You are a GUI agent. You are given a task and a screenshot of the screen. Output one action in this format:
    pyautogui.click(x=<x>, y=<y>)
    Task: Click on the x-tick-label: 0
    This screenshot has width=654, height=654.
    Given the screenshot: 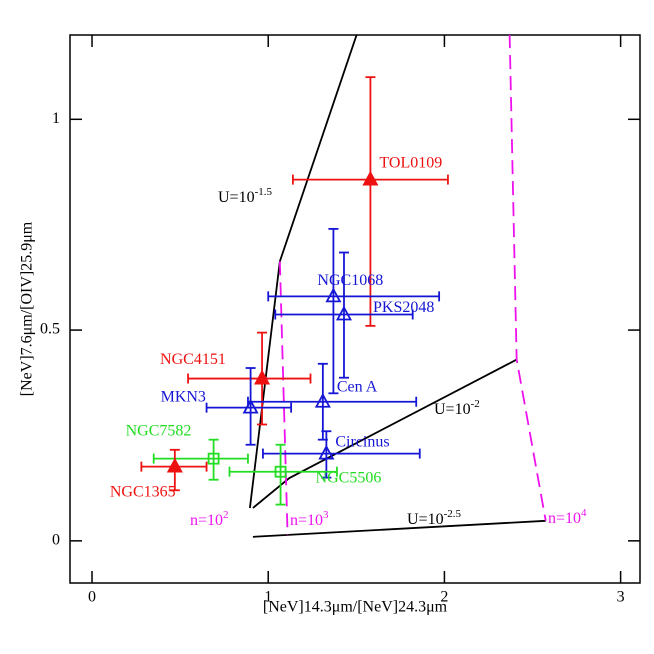 What is the action you would take?
    pyautogui.click(x=92, y=597)
    